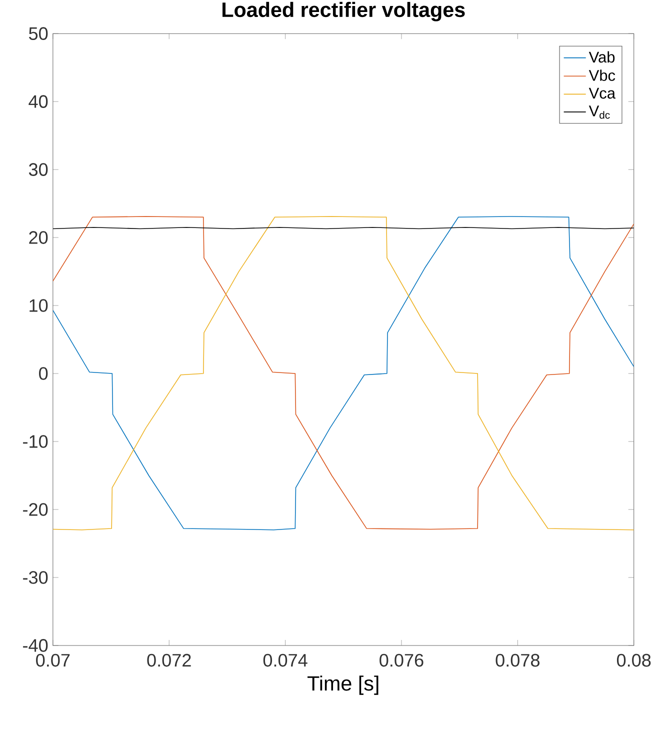  Describe the element at coordinates (601, 75) in the screenshot. I see `legend-label: Vbc` at that location.